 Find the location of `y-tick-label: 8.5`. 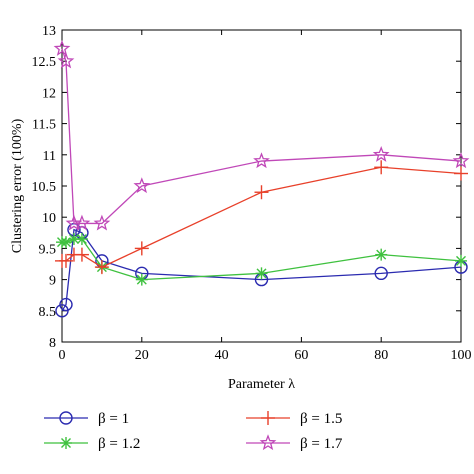

y-tick-label: 8.5 is located at coordinates (48, 312).